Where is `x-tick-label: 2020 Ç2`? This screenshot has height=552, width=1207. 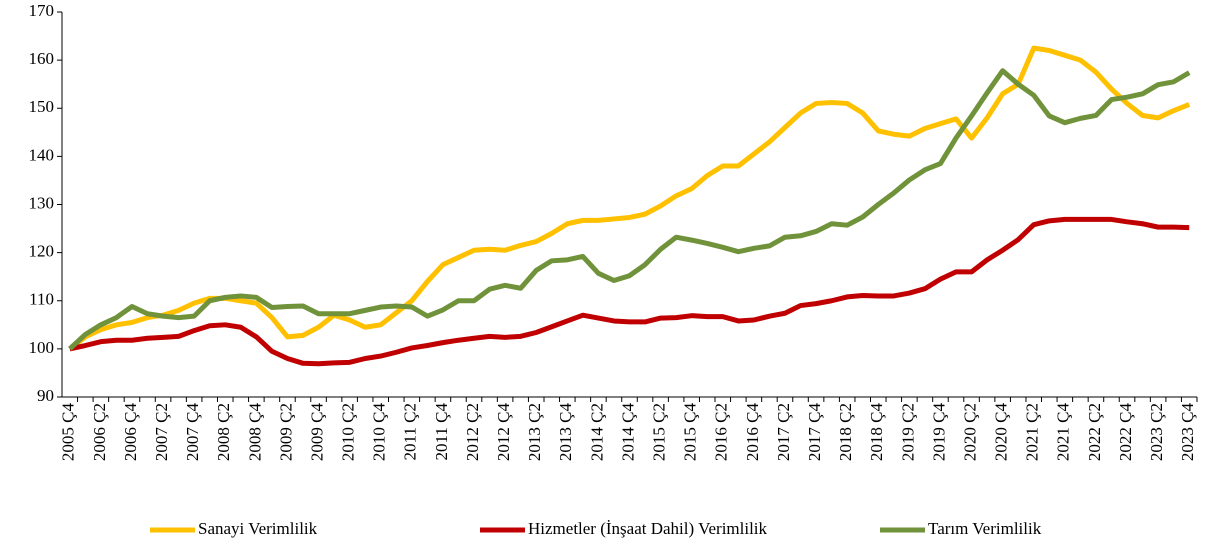 x-tick-label: 2020 Ç2 is located at coordinates (969, 432).